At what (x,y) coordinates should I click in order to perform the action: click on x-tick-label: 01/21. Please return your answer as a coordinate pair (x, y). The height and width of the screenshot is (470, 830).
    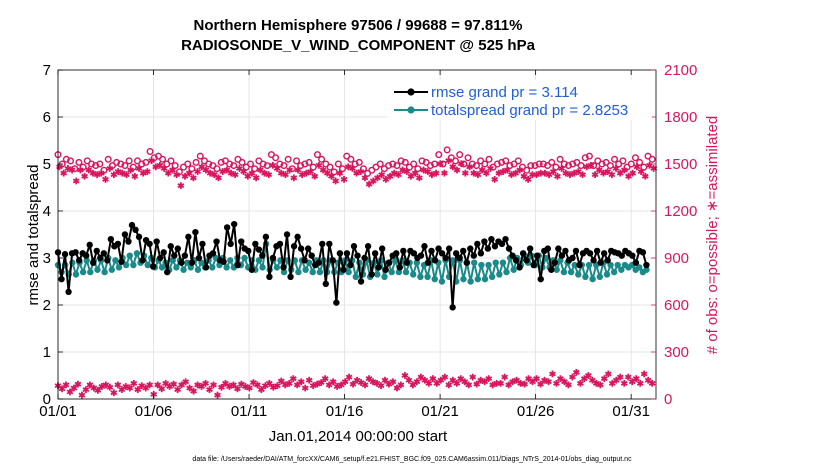
    Looking at the image, I should click on (440, 411).